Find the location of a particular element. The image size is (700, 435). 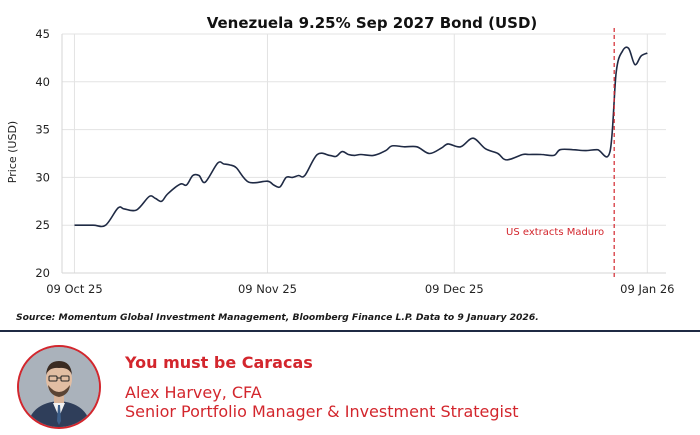

y-tick-label: 35 is located at coordinates (42, 130).